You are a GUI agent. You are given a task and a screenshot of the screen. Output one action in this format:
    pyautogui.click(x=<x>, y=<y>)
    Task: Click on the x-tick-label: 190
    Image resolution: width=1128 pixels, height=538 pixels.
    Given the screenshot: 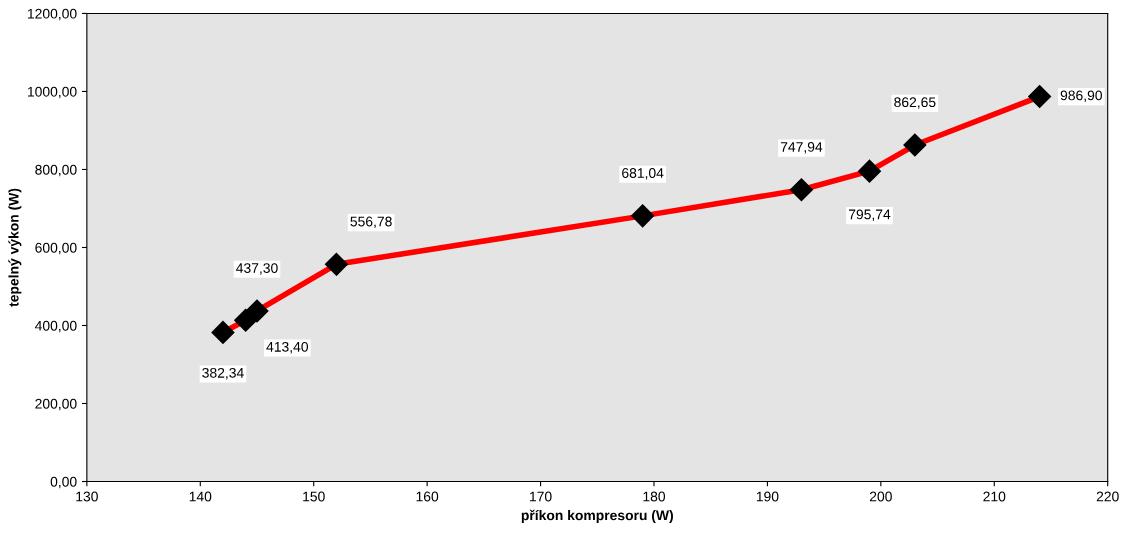 What is the action you would take?
    pyautogui.click(x=767, y=496)
    